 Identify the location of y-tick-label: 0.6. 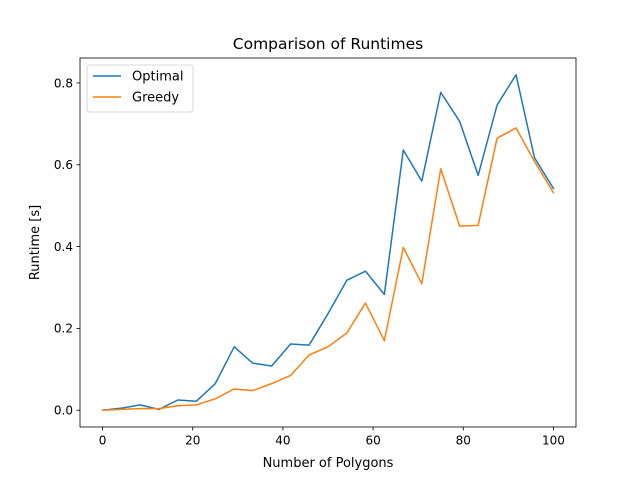
(63, 165).